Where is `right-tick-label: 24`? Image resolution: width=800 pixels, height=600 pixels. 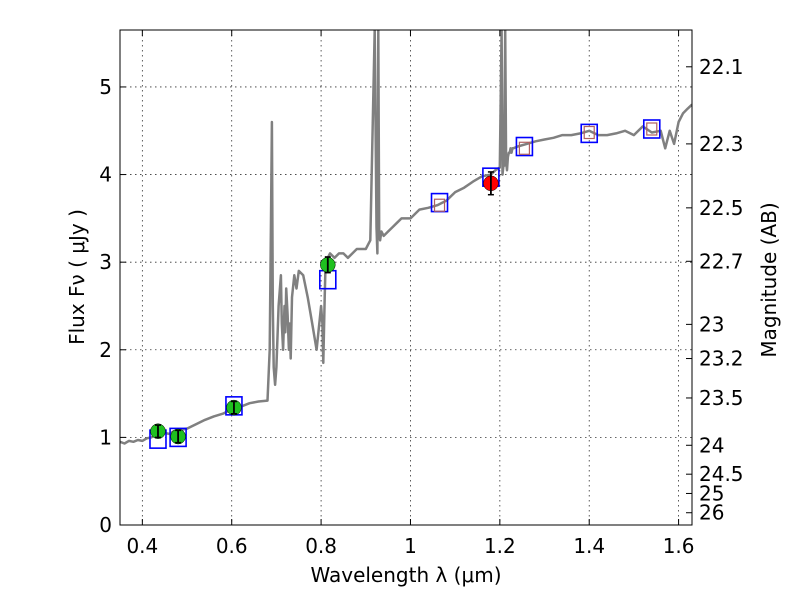
right-tick-label: 24 is located at coordinates (711, 445).